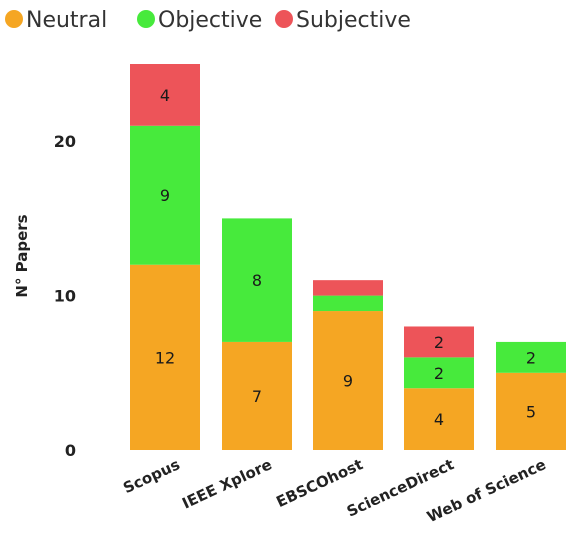  I want to click on y-axis: 0 10 20 N° Papers, so click(44, 296).